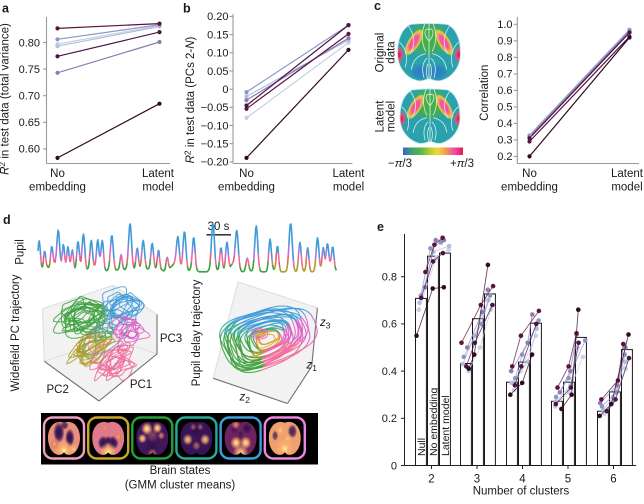 This screenshot has width=644, height=504. I want to click on svg-text: 30 s, so click(219, 227).